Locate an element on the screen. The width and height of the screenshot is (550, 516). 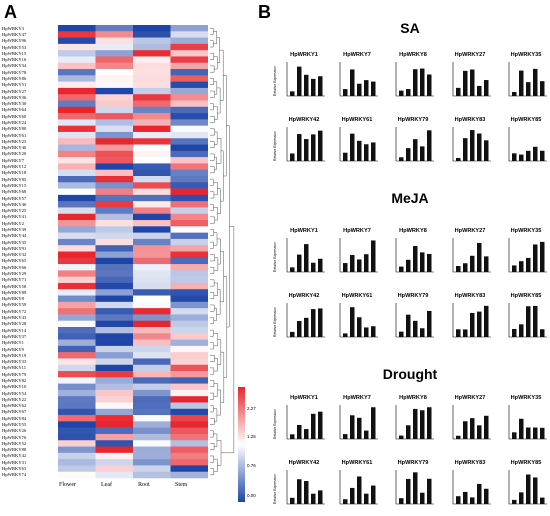
heatmap-row-label: HpWRKY88 is located at coordinates (14, 450).